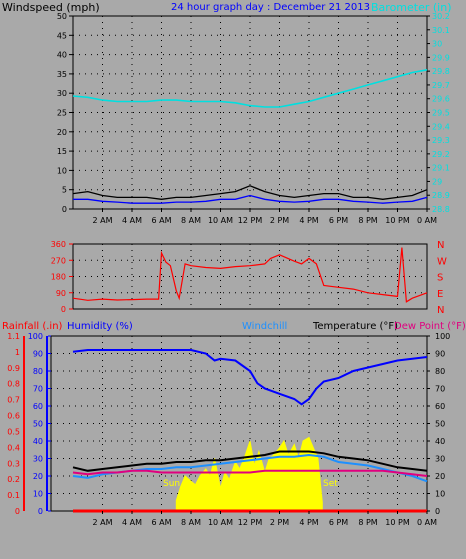 The width and height of the screenshot is (466, 559). What do you see at coordinates (17, 352) in the screenshot?
I see `rainfall-tick-label: 1` at bounding box center [17, 352].